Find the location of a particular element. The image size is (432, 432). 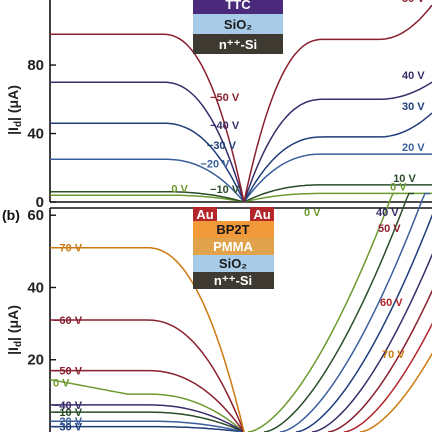

panel-b-series-label: 40 V is located at coordinates (387, 213).